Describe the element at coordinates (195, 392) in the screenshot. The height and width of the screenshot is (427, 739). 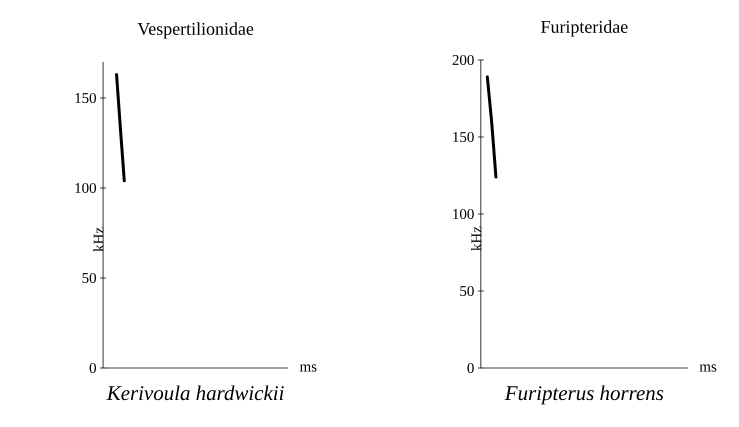
I see `text: Kerivoula hardwickii` at that location.